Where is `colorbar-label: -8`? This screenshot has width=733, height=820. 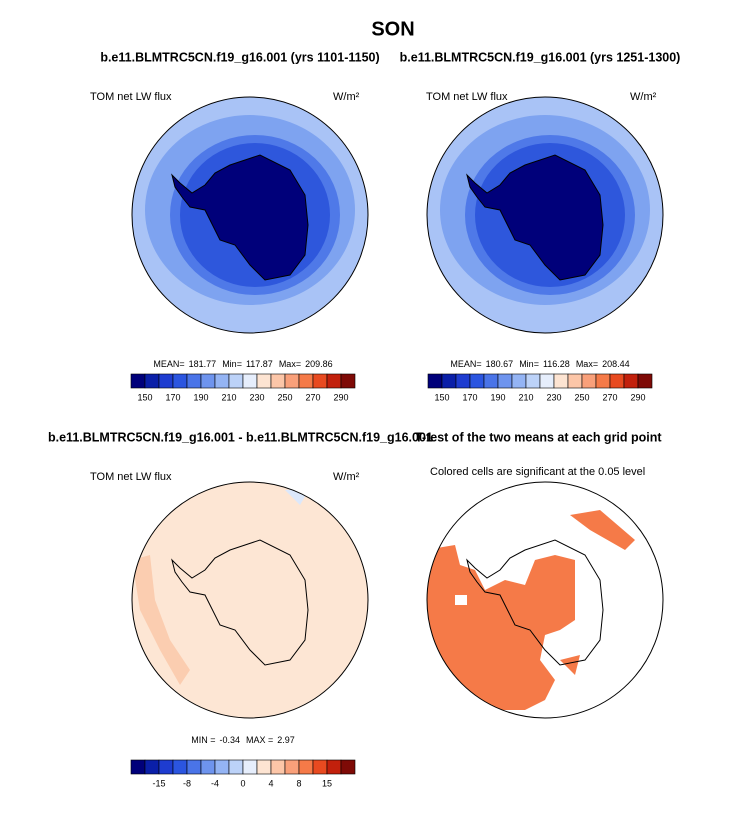
colorbar-label: -8 is located at coordinates (187, 783).